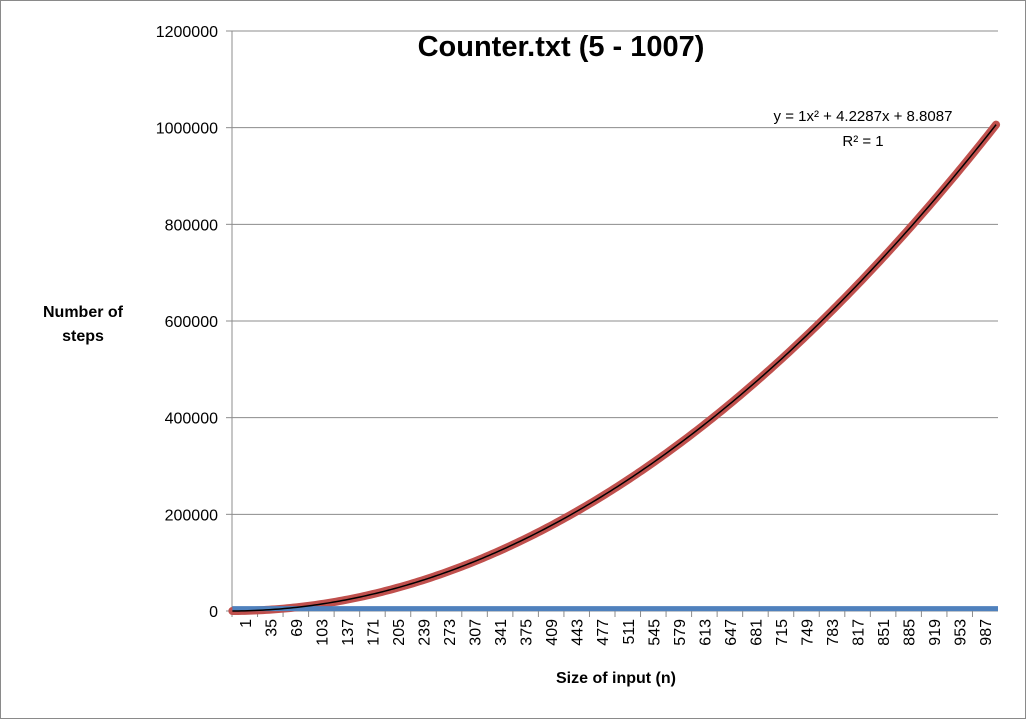  What do you see at coordinates (808, 632) in the screenshot?
I see `x-tick-label: 749` at bounding box center [808, 632].